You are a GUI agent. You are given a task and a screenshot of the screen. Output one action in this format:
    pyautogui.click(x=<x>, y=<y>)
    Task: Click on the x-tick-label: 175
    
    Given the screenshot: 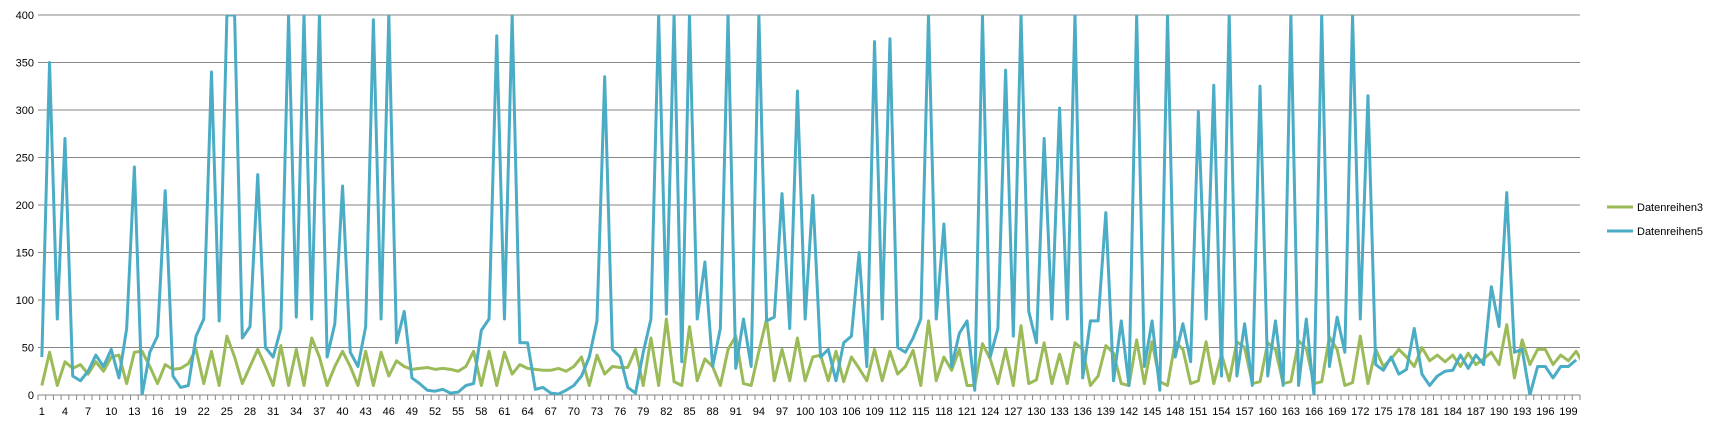 What is the action you would take?
    pyautogui.click(x=1383, y=412)
    